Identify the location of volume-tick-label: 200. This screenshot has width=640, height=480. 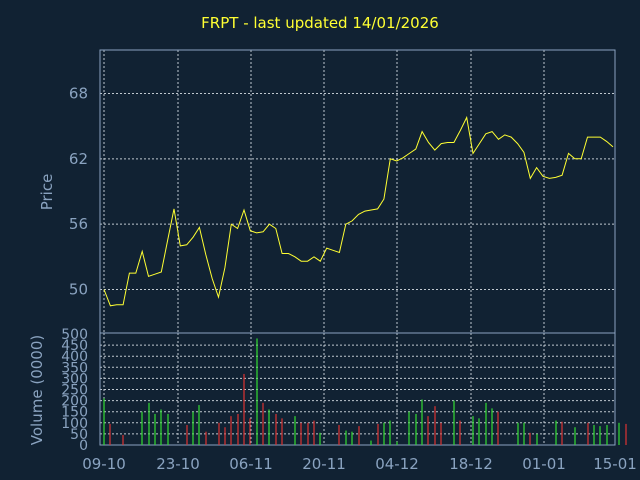
(74, 402).